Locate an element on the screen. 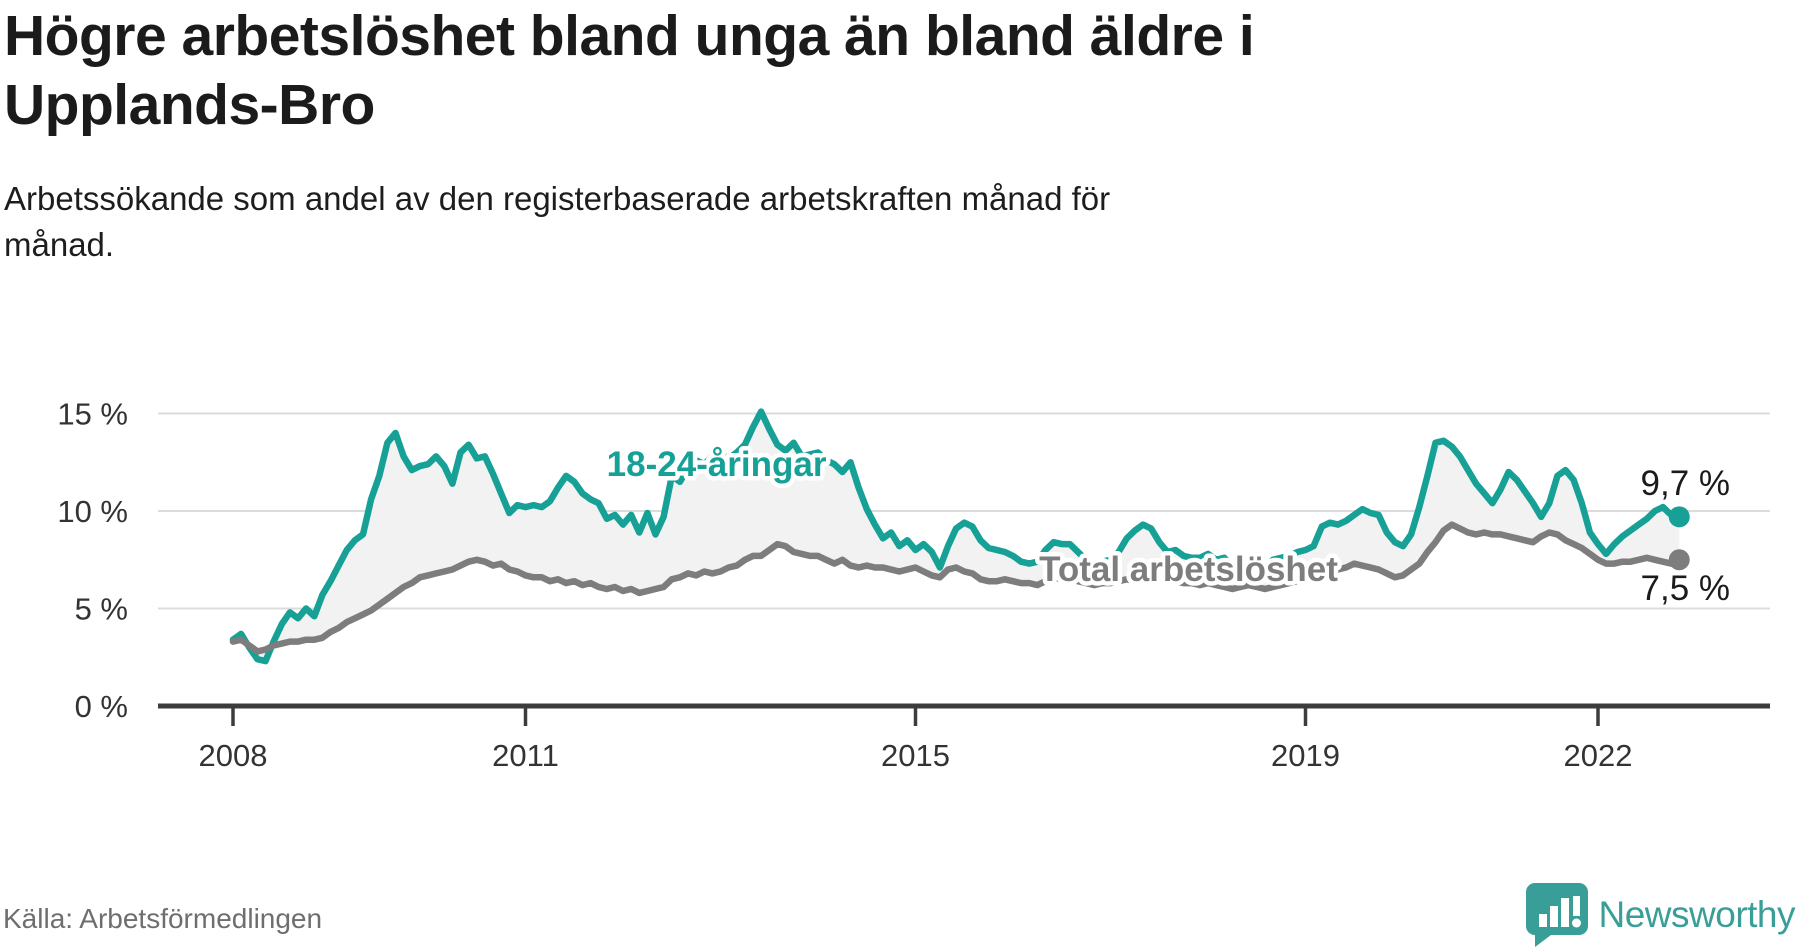 The image size is (1800, 948). page-title-line-2: Upplands-Bro is located at coordinates (189, 105).